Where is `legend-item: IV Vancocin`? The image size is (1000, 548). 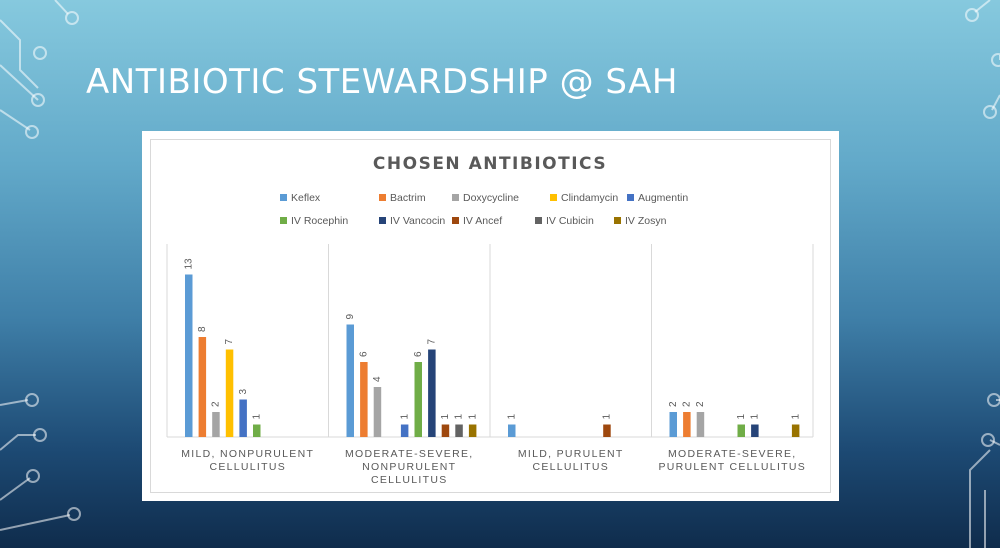
legend-item: IV Vancocin is located at coordinates (412, 221).